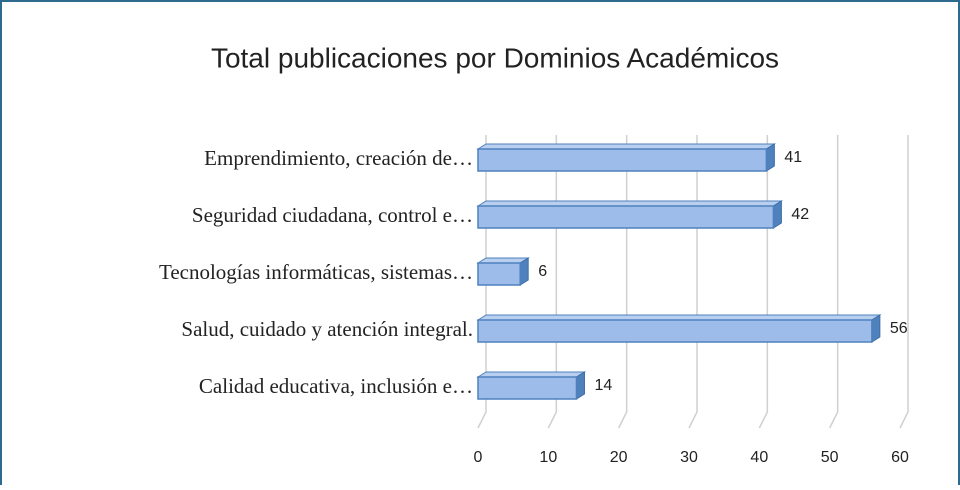 The width and height of the screenshot is (960, 490). I want to click on x-tick-label: 30, so click(689, 457).